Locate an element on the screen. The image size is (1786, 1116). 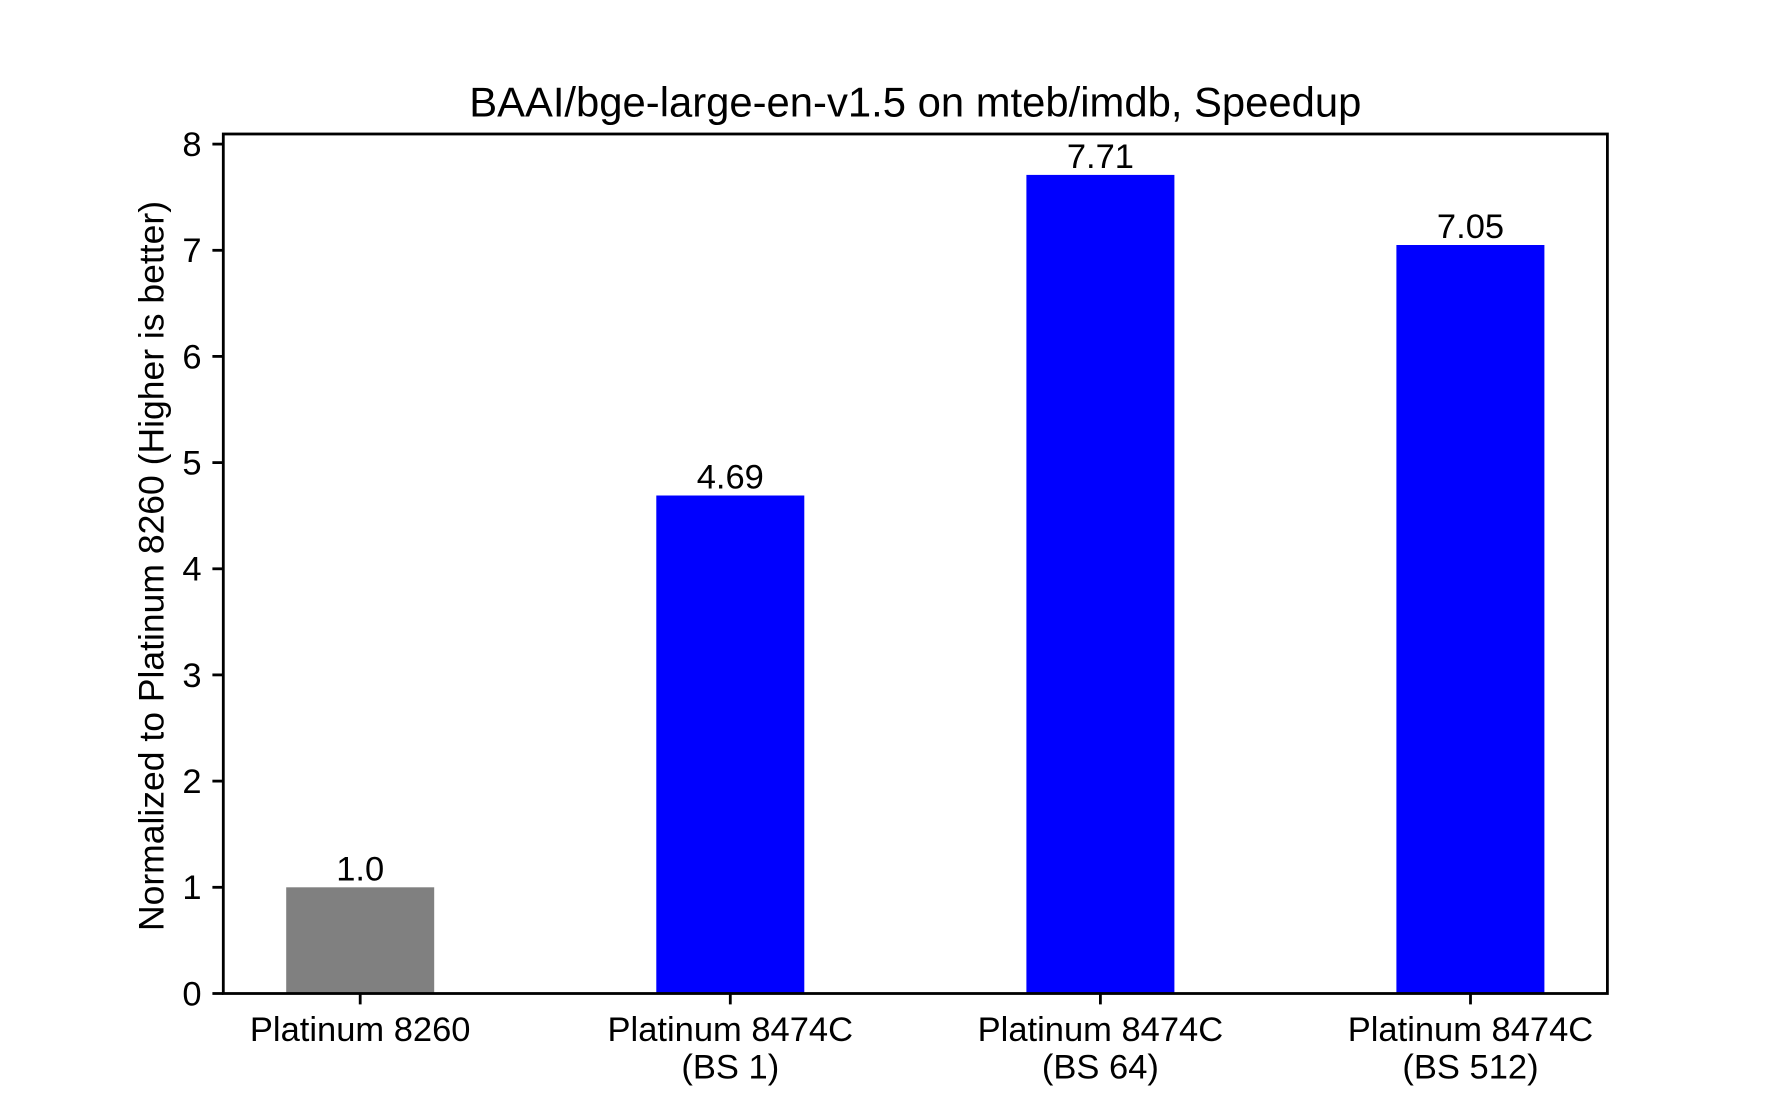
svg-text: 7 is located at coordinates (191, 251).